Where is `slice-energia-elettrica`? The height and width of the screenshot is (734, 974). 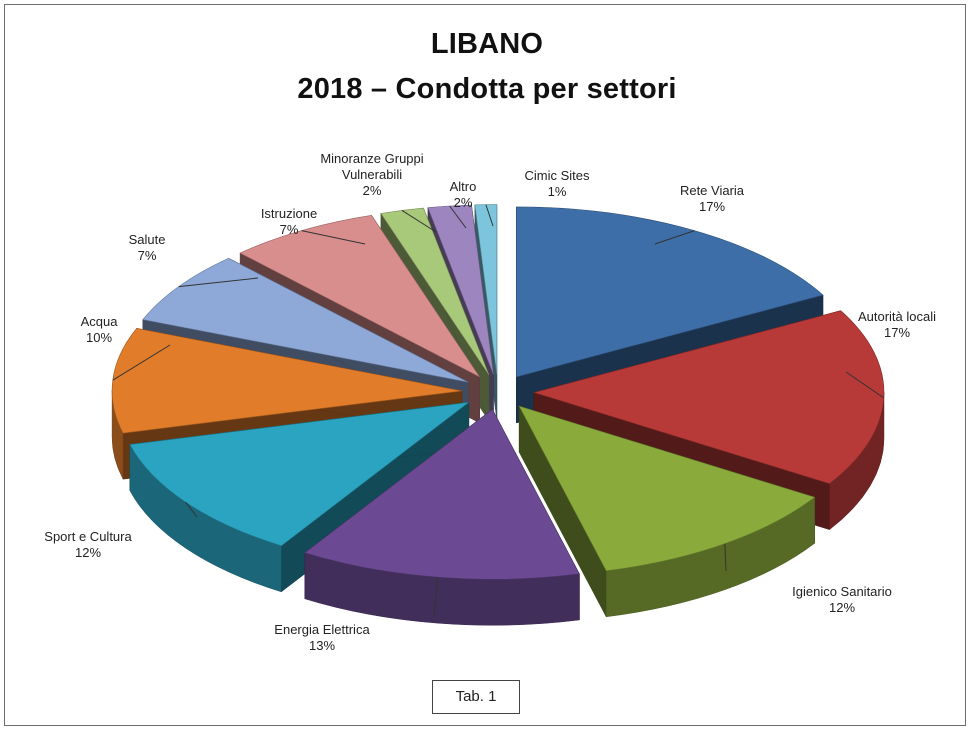
slice-energia-elettrica is located at coordinates (442, 517).